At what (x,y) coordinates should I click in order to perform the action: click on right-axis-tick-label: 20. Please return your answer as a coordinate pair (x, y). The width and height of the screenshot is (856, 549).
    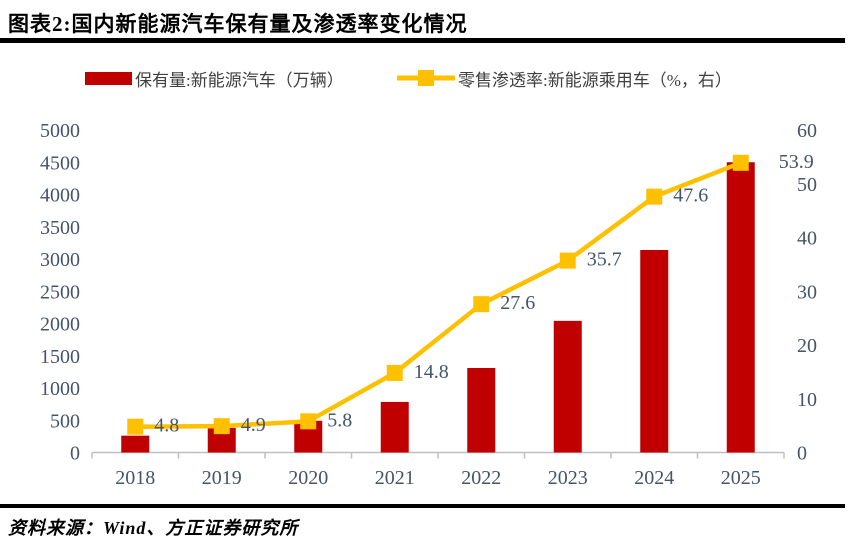
    Looking at the image, I should click on (807, 346).